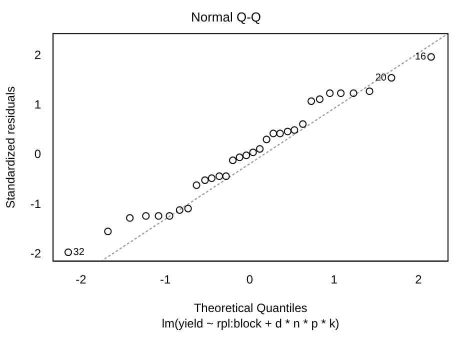  Describe the element at coordinates (418, 279) in the screenshot. I see `x-tick-label: 2` at that location.